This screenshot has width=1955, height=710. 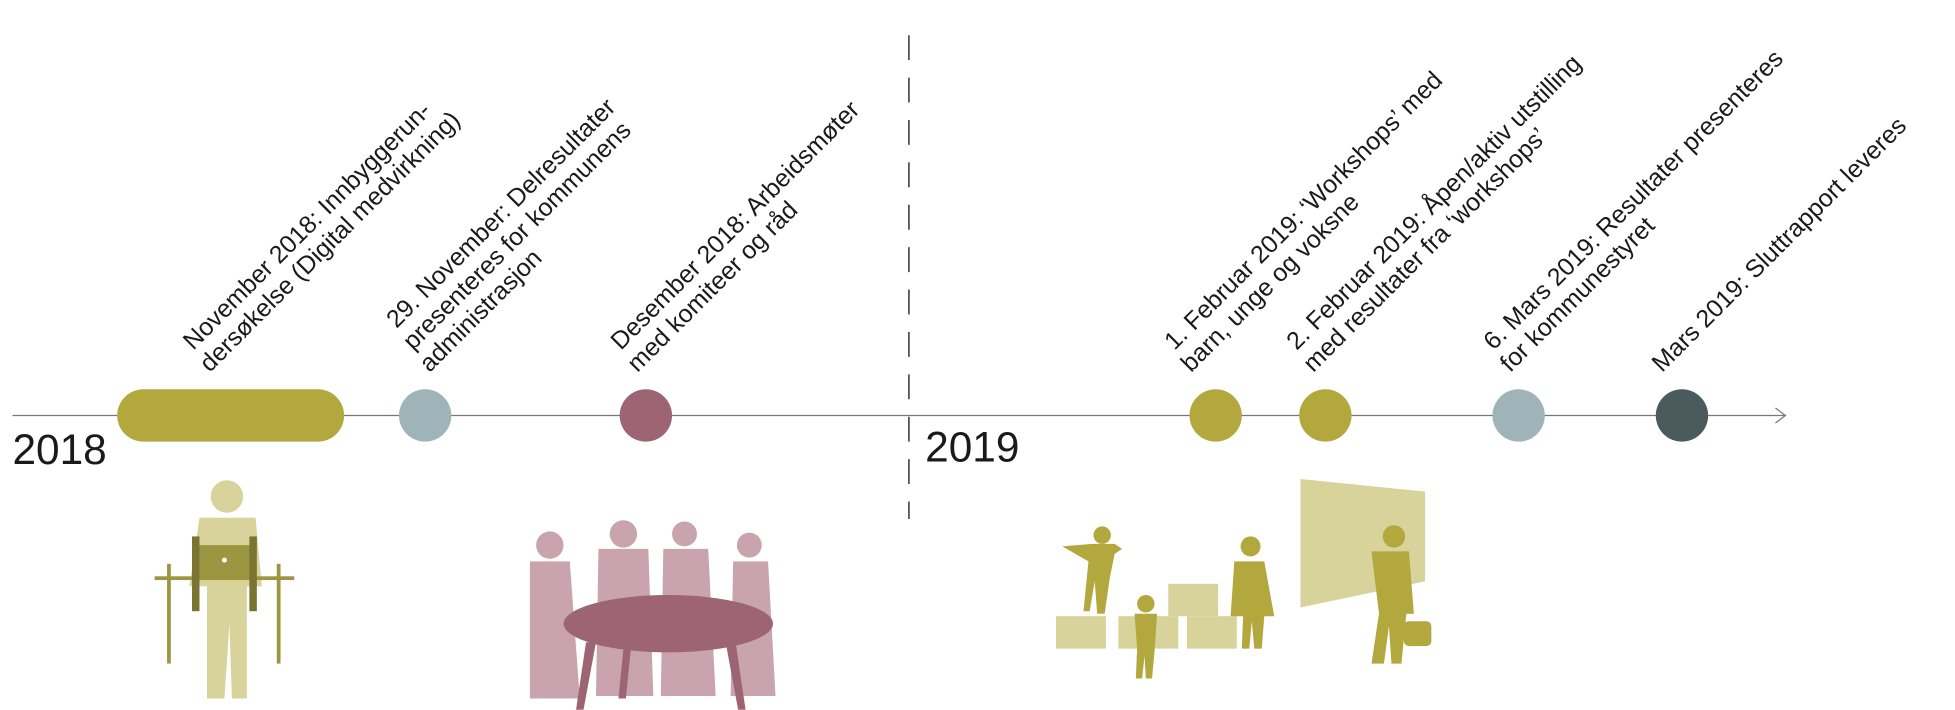 What do you see at coordinates (972, 447) in the screenshot?
I see `year-label: 2019` at bounding box center [972, 447].